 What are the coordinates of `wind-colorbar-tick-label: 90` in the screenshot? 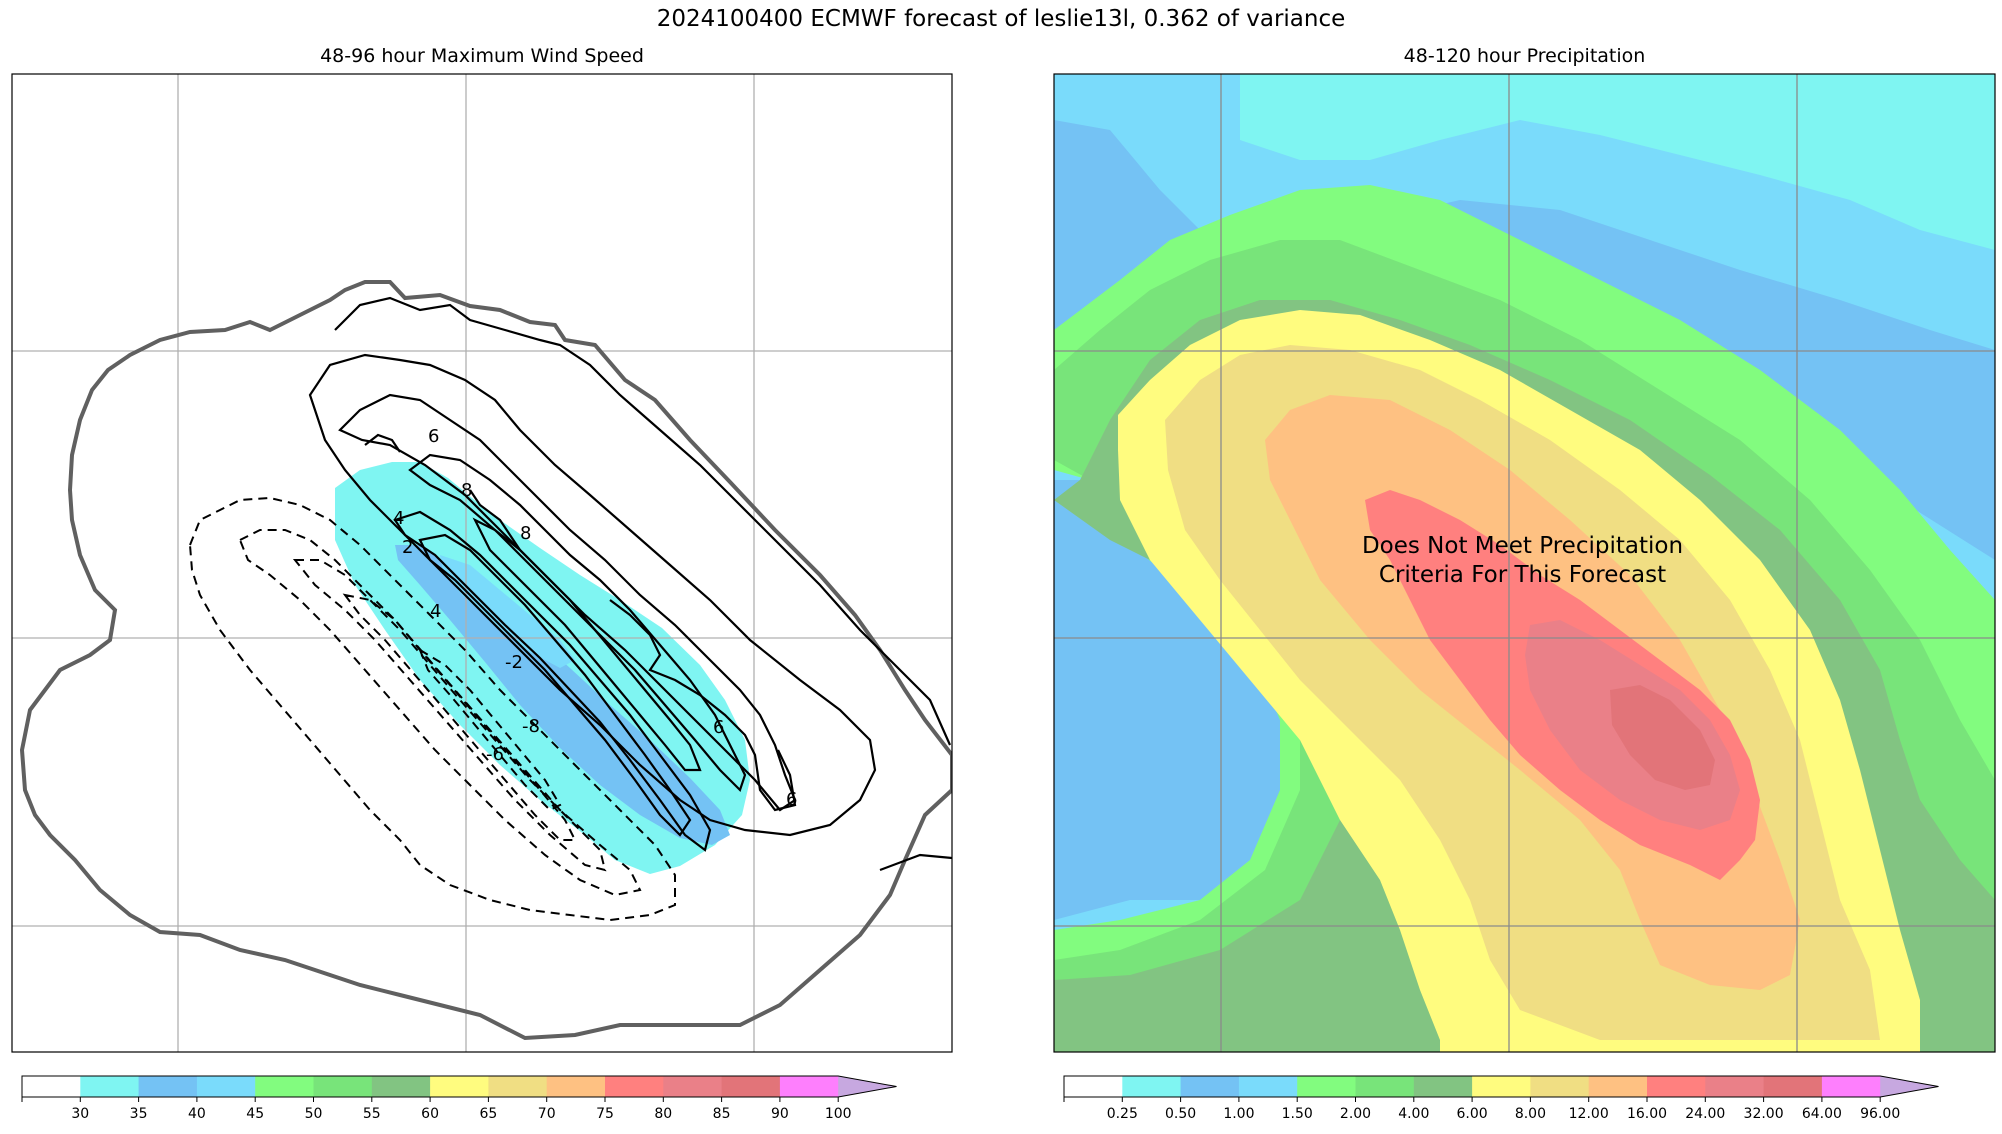 It's located at (780, 1114).